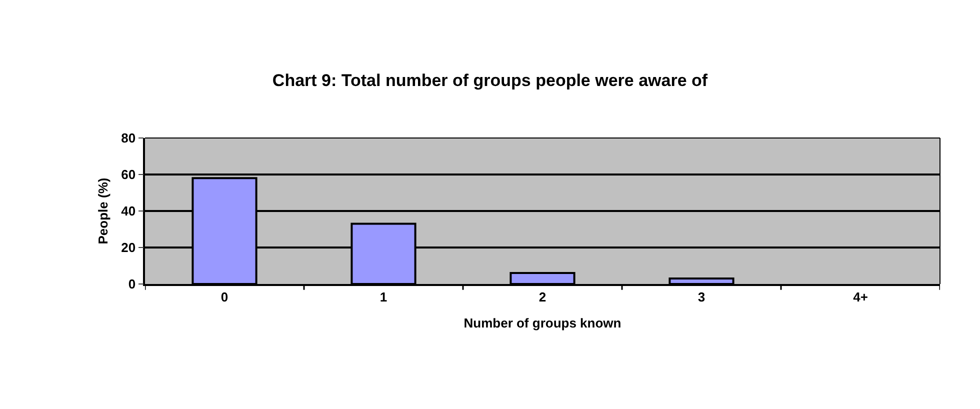 The image size is (980, 409). I want to click on y-tick-label: 40, so click(128, 211).